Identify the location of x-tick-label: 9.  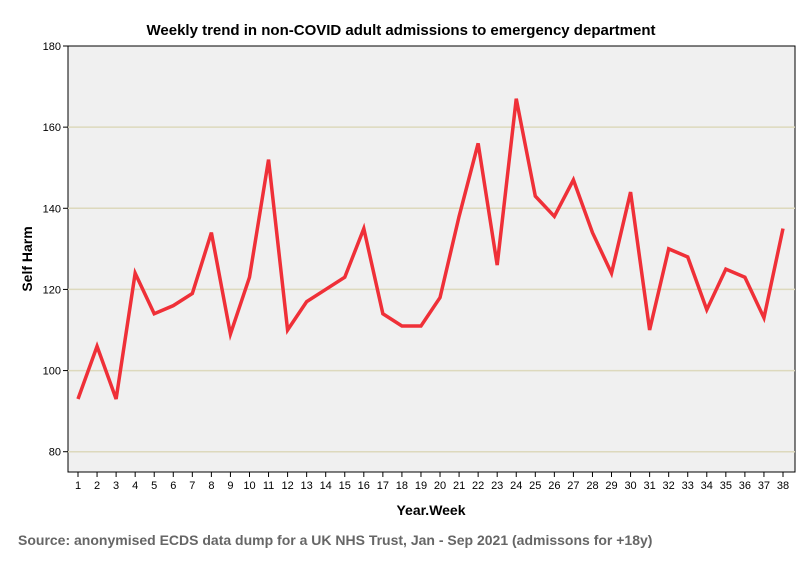
(230, 486).